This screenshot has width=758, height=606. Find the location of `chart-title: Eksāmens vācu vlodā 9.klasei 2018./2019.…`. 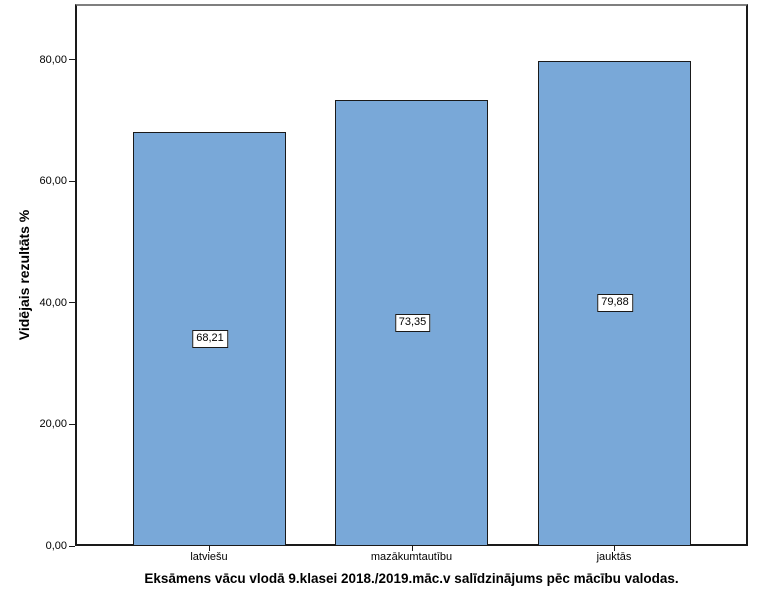

chart-title: Eksāmens vācu vlodā 9.klasei 2018./2019.… is located at coordinates (411, 578).